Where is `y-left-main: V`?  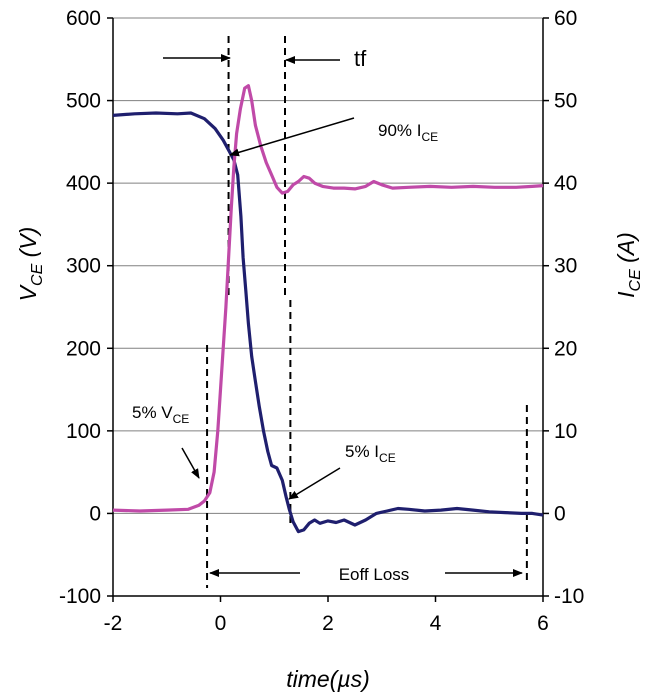 y-left-main: V is located at coordinates (28, 292).